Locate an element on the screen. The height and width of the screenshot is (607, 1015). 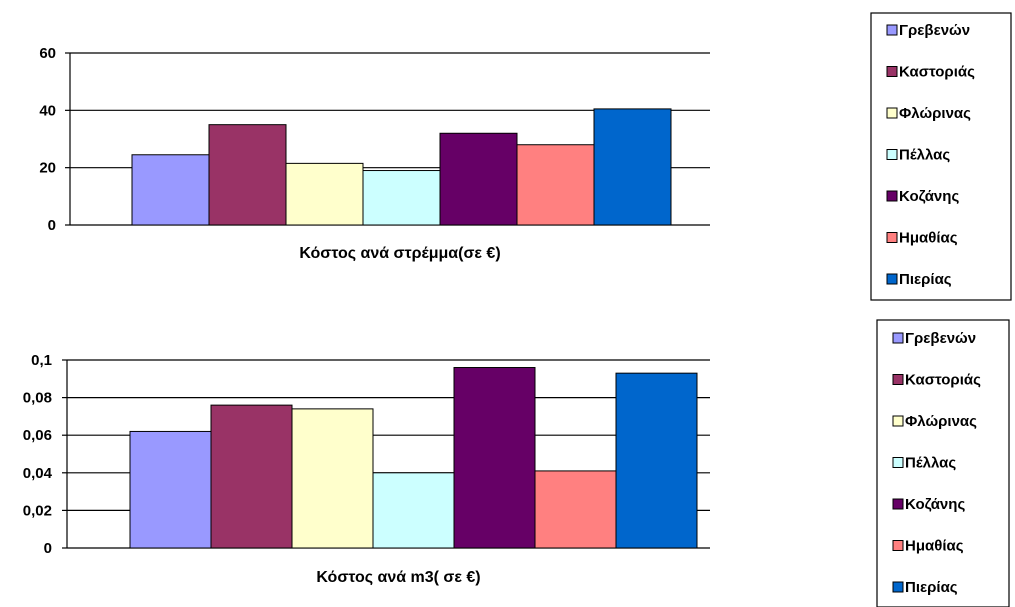
y-tick-label: 40 is located at coordinates (47, 110).